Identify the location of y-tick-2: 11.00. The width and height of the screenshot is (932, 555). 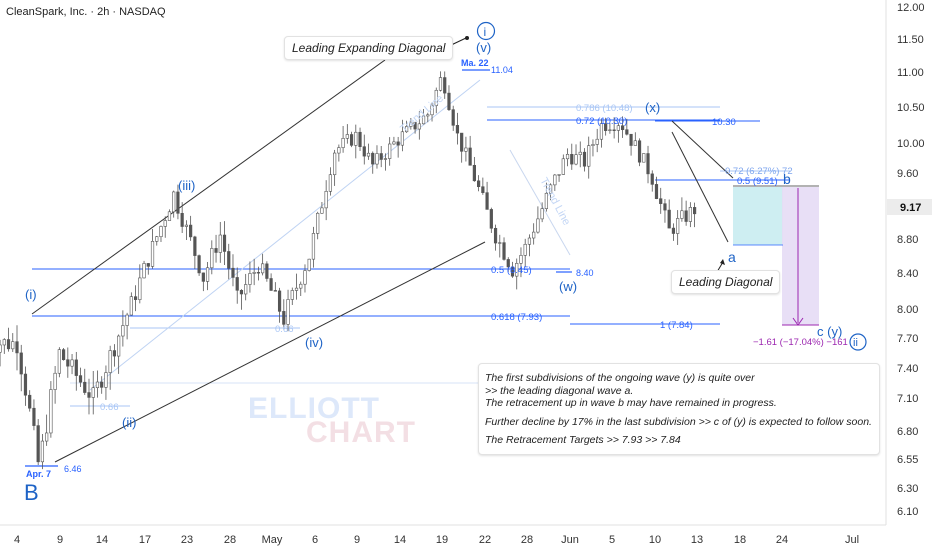
(910, 73).